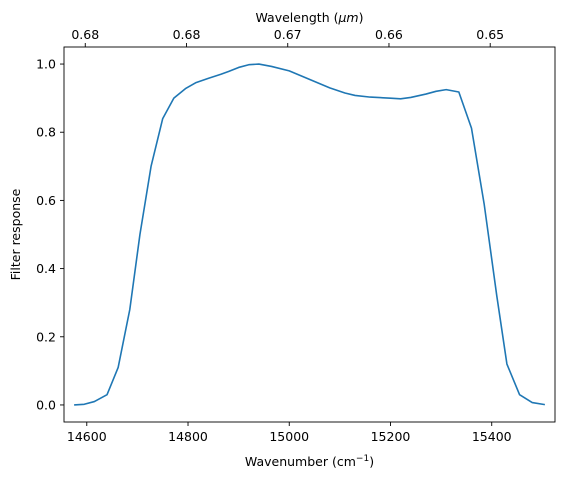  What do you see at coordinates (391, 436) in the screenshot?
I see `x-tick-label: 15200` at bounding box center [391, 436].